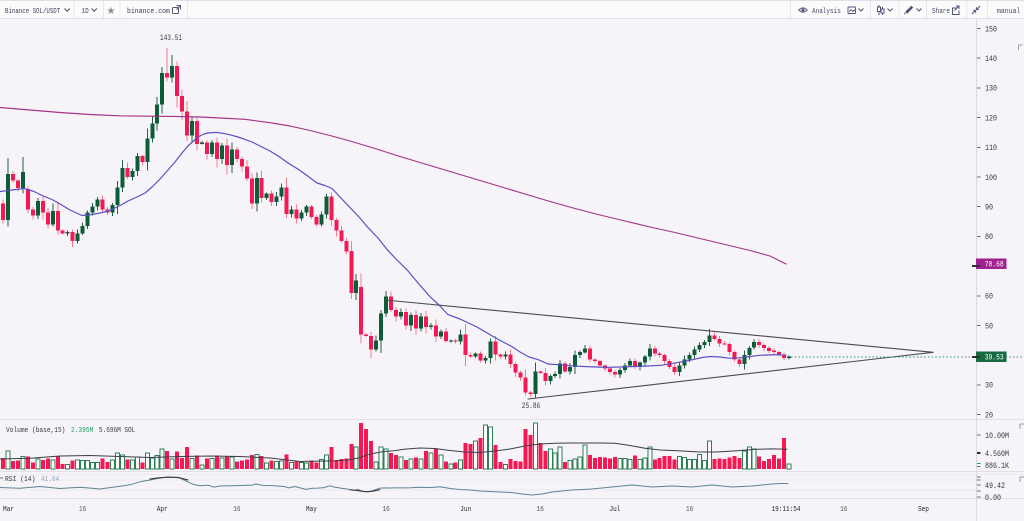 The image size is (1024, 521). What do you see at coordinates (785, 510) in the screenshot?
I see `svg-text: 19:11:54` at bounding box center [785, 510].